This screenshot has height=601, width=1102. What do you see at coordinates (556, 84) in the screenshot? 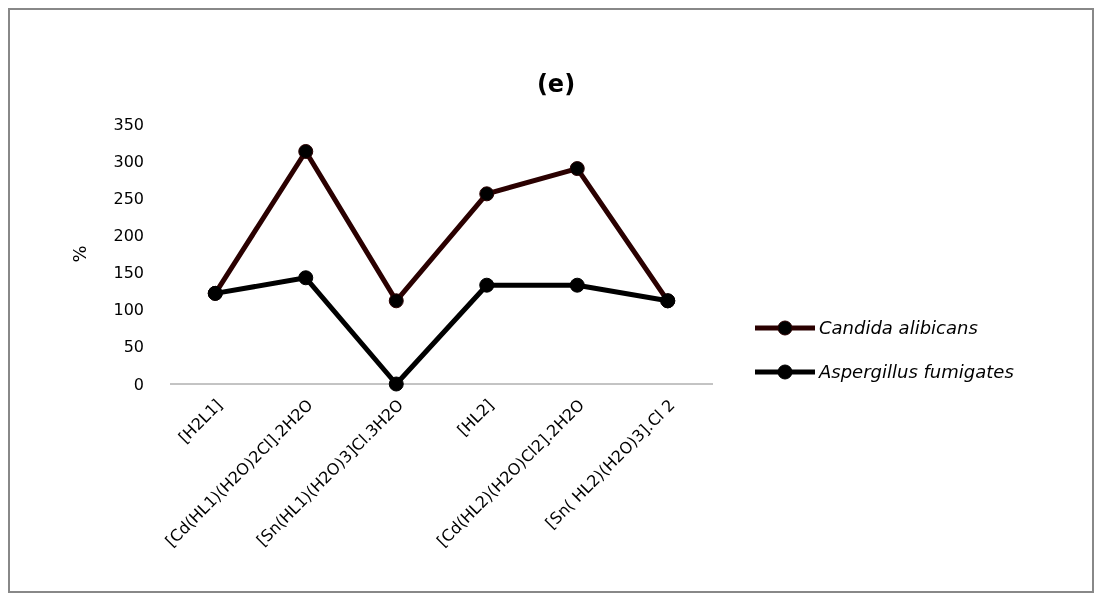
I see `chart-title: (e)` at bounding box center [556, 84].